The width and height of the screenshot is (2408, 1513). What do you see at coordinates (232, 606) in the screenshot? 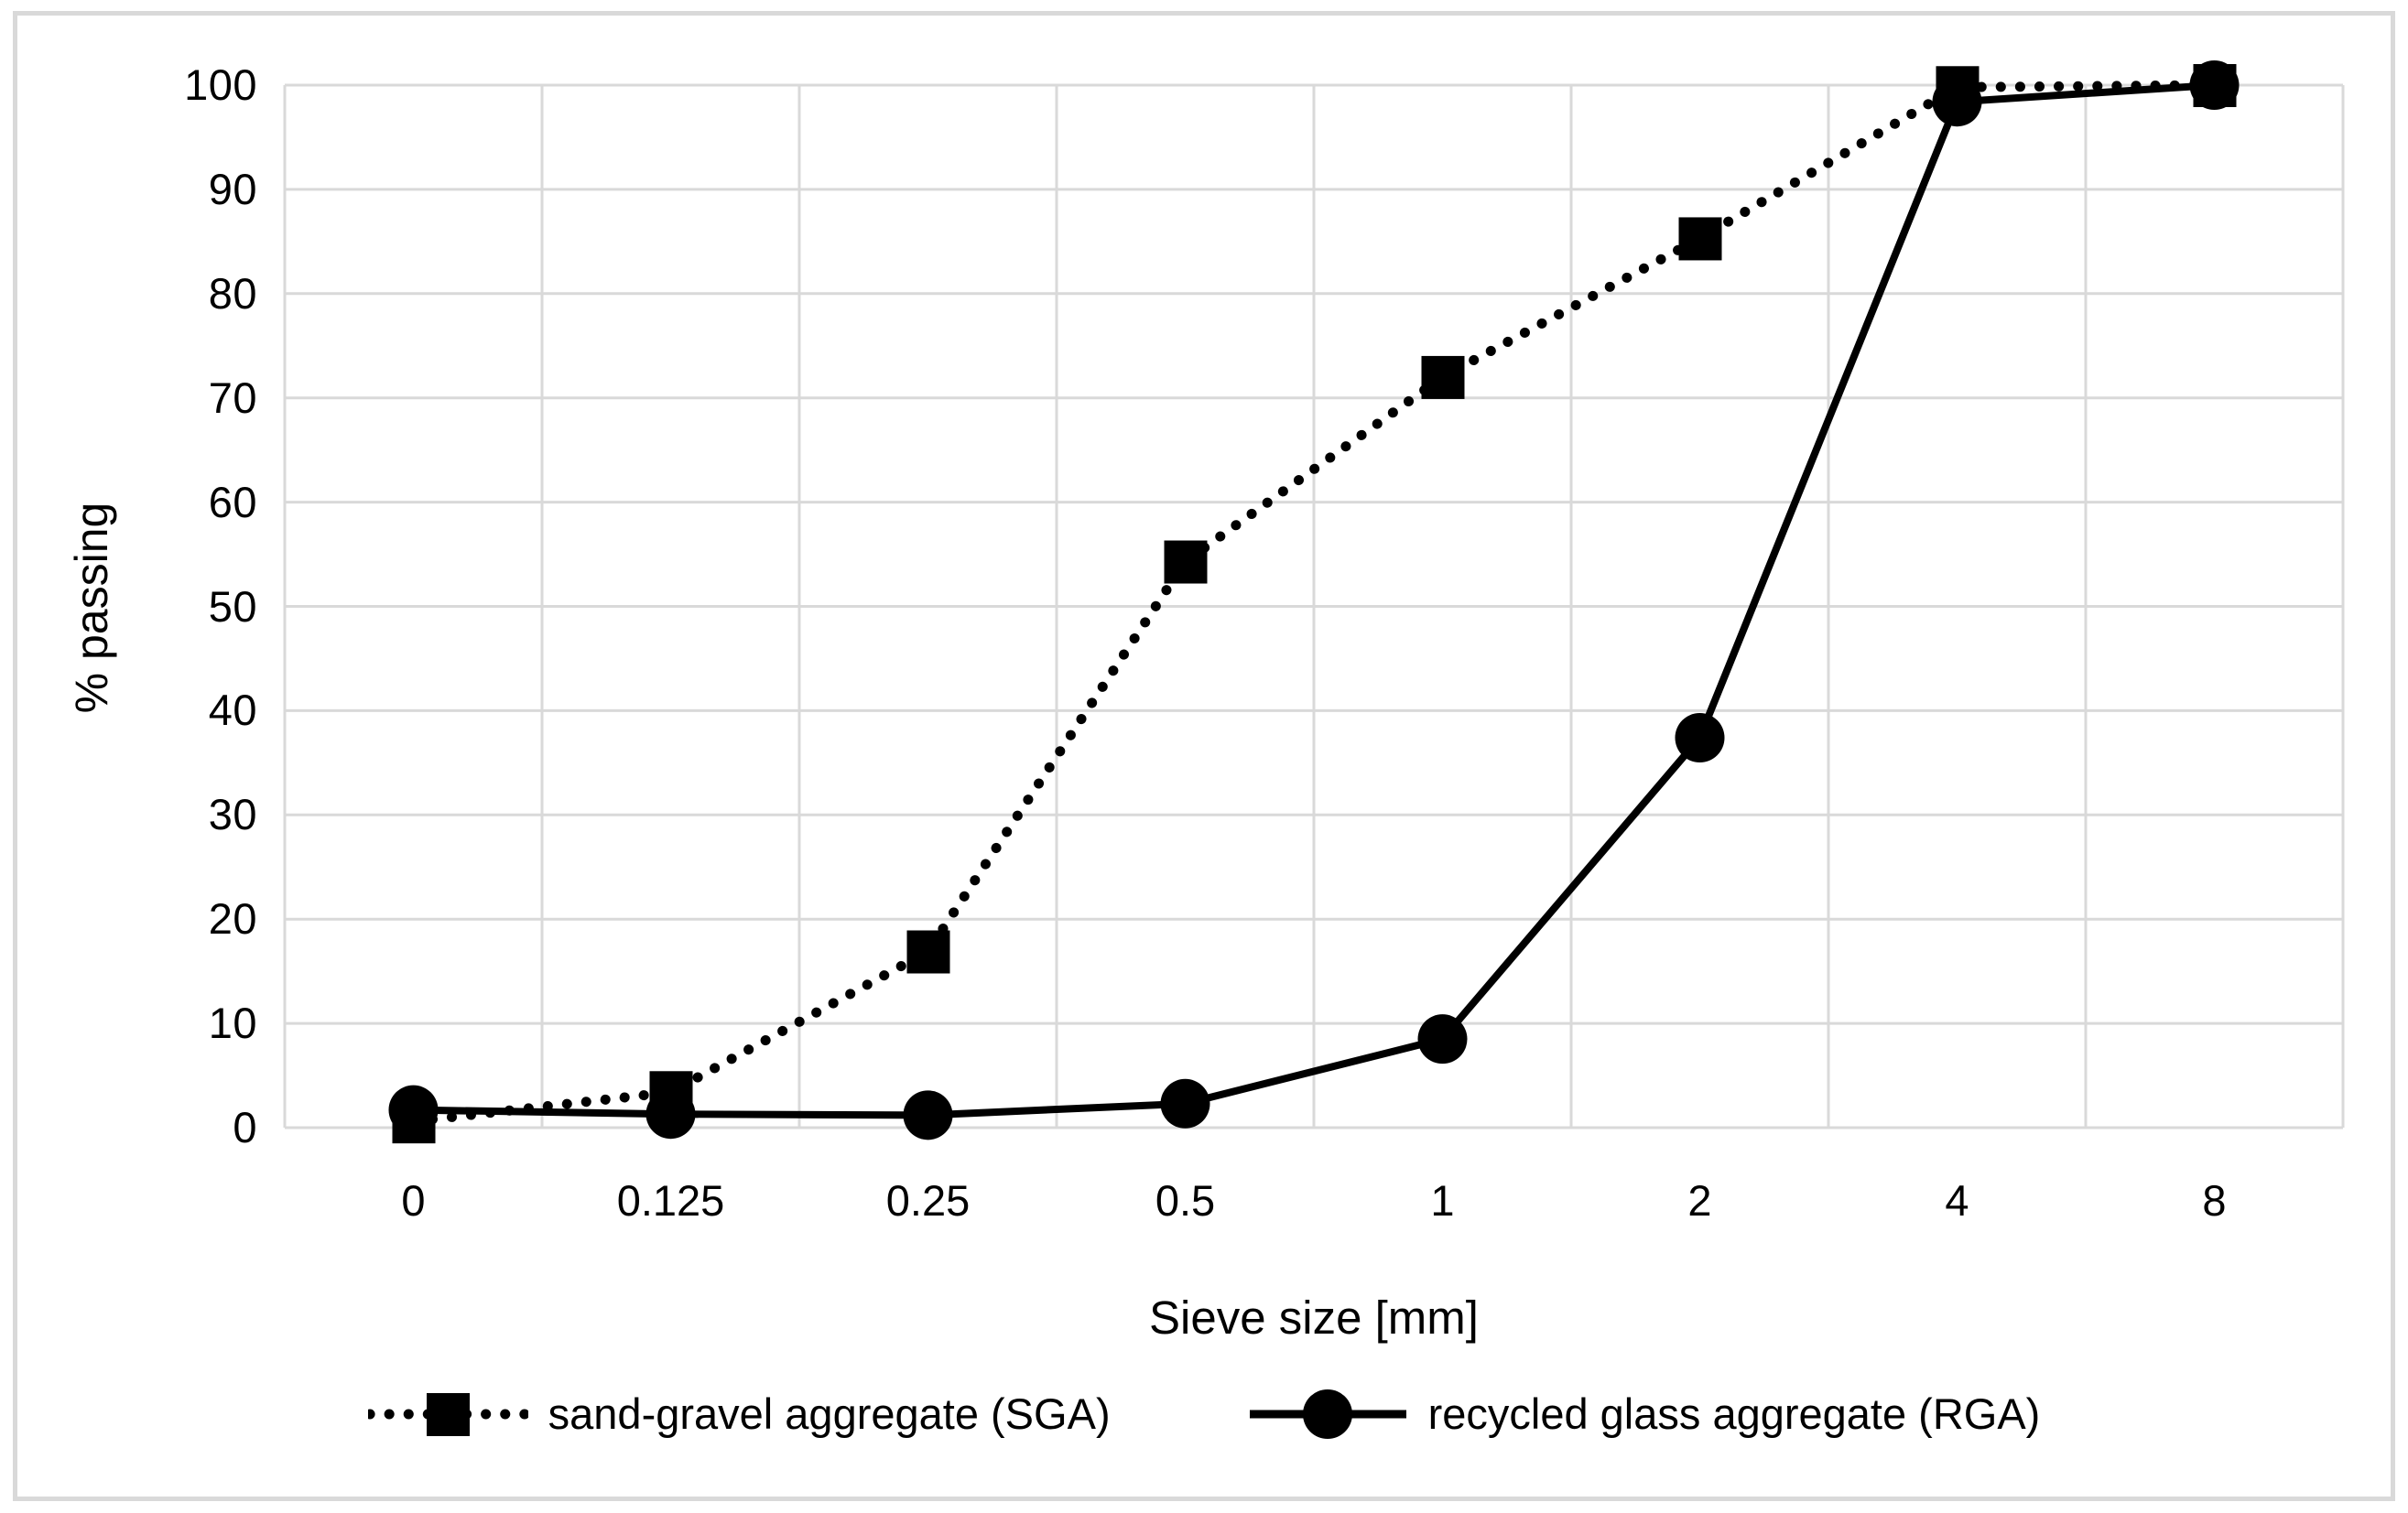
I see `y-tick-label: 50` at bounding box center [232, 606].